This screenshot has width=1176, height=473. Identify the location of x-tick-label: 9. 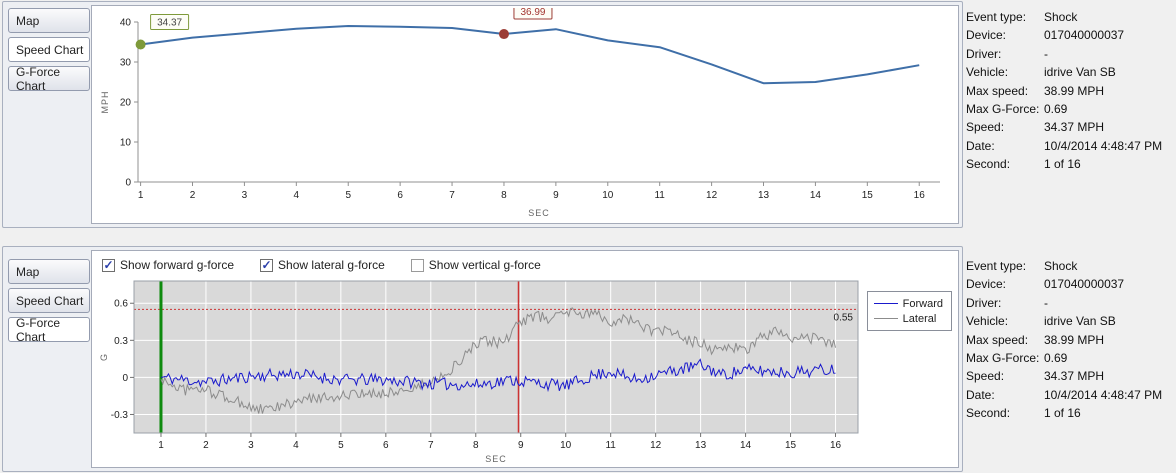
(521, 445).